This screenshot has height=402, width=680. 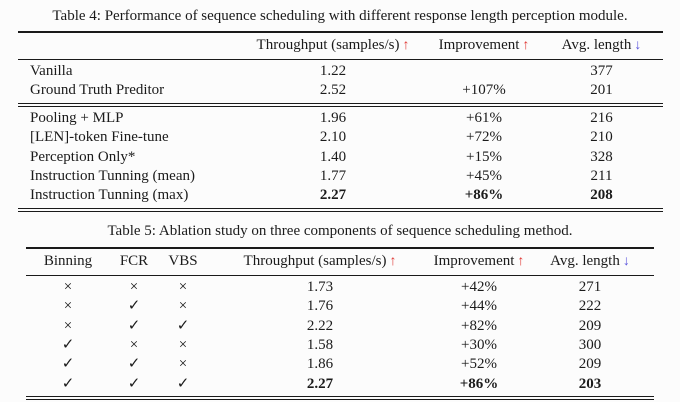 What do you see at coordinates (601, 90) in the screenshot?
I see `cell-avg-length: 201` at bounding box center [601, 90].